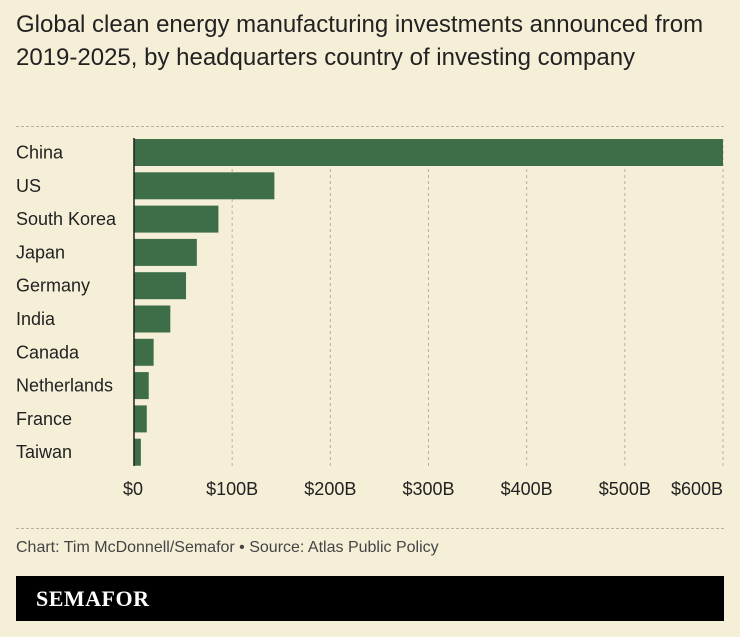 This screenshot has width=740, height=637. What do you see at coordinates (428, 489) in the screenshot?
I see `x-tick-label: $300B` at bounding box center [428, 489].